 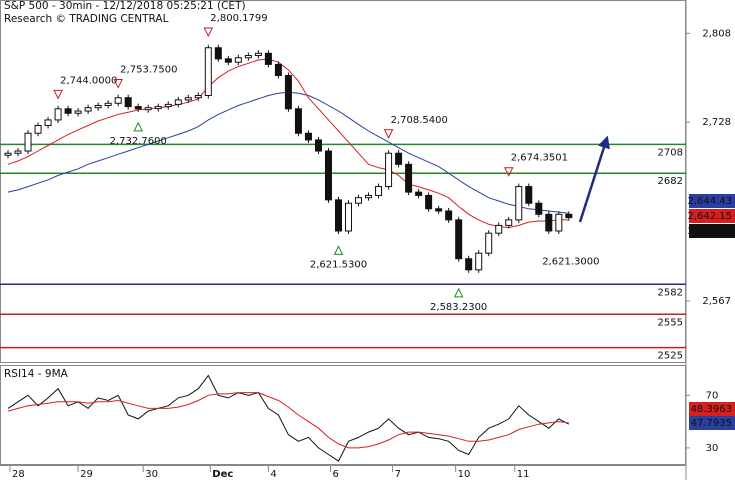 What do you see at coordinates (523, 474) in the screenshot?
I see `x-tick-label: 11` at bounding box center [523, 474].